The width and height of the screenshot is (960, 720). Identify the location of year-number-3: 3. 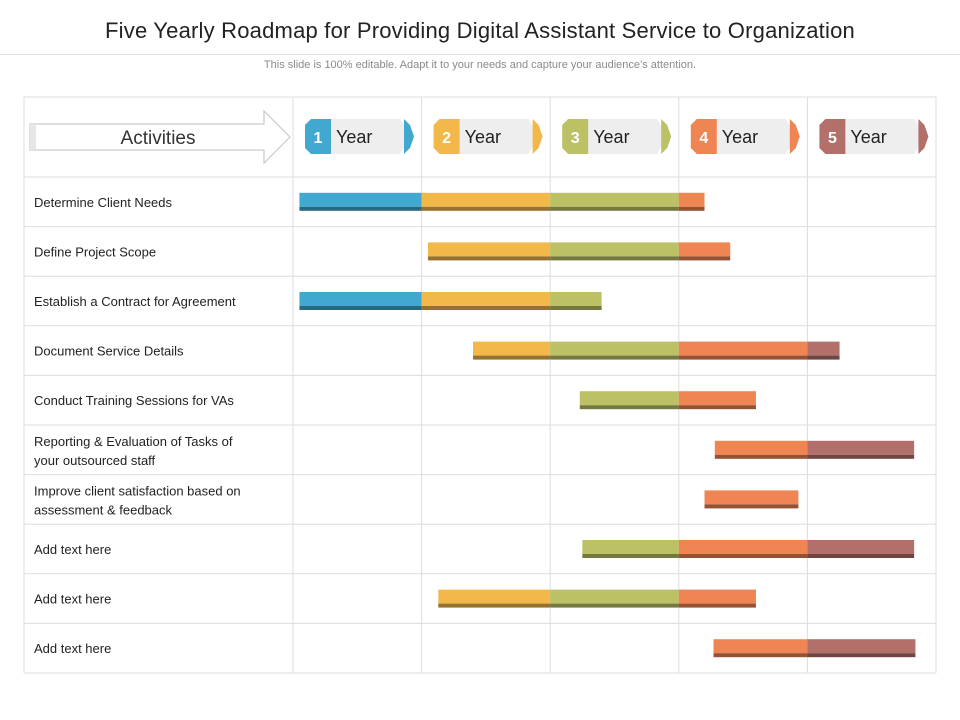
(575, 138).